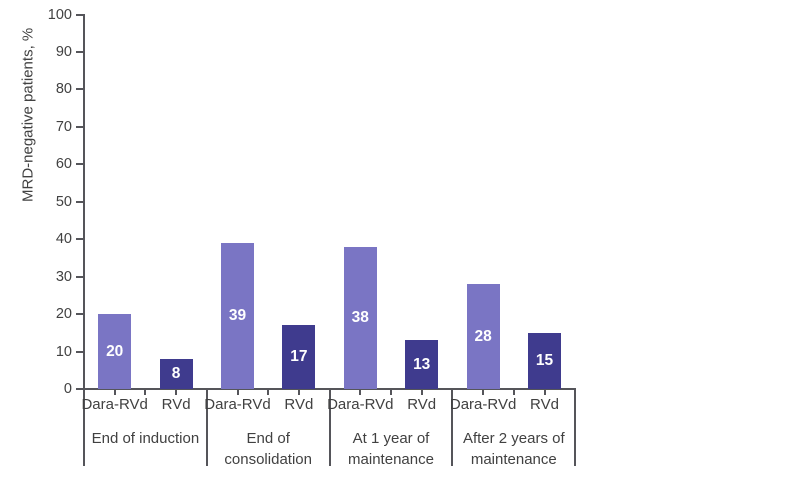 This screenshot has width=798, height=479. What do you see at coordinates (59, 14) in the screenshot?
I see `y-tick-label: 100` at bounding box center [59, 14].